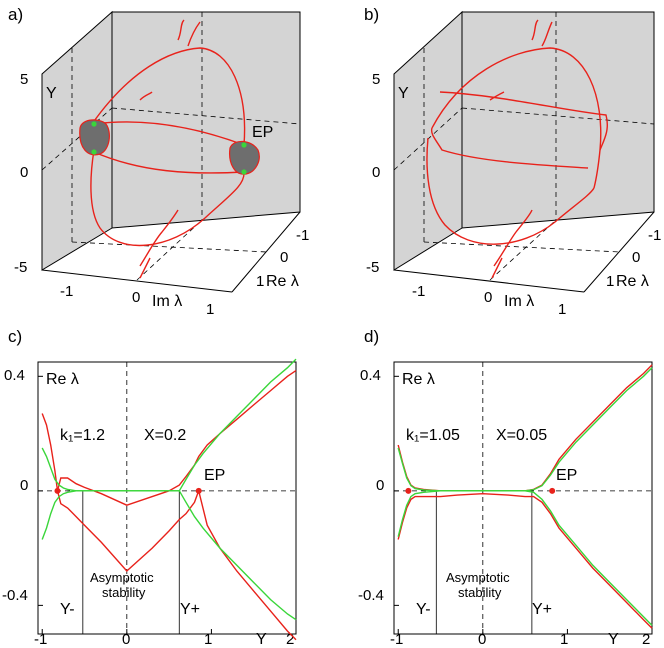 This screenshot has width=664, height=648. Describe the element at coordinates (371, 14) in the screenshot. I see `panel-letter-b: b)` at that location.